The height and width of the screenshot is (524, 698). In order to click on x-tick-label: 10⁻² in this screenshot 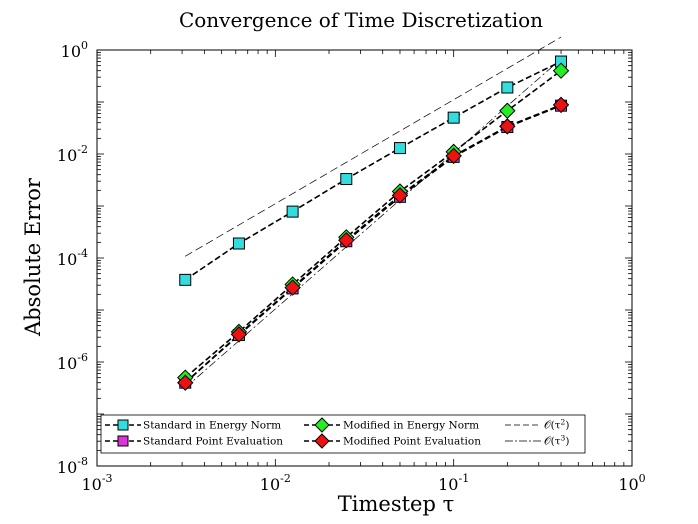, I will do `click(275, 483)`.